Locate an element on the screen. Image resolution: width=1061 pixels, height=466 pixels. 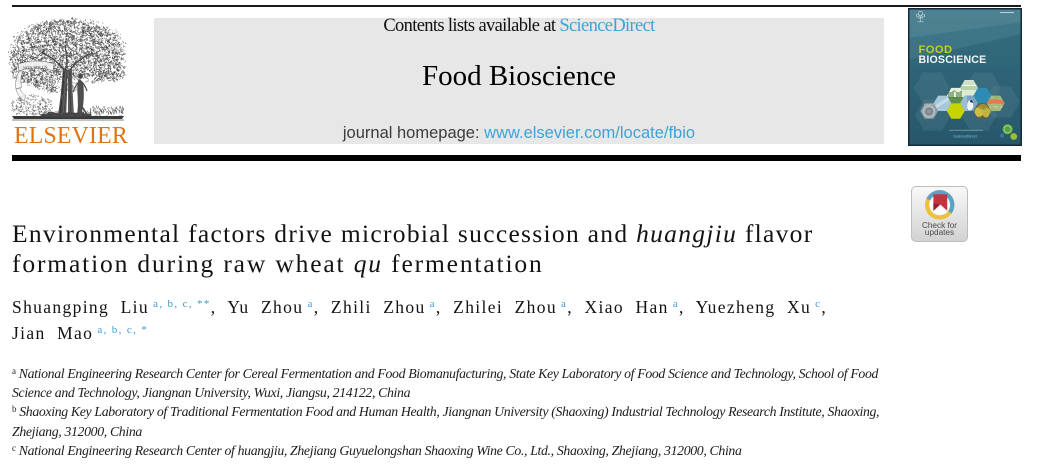
svg-text: BIOSCIENCE is located at coordinates (953, 60).